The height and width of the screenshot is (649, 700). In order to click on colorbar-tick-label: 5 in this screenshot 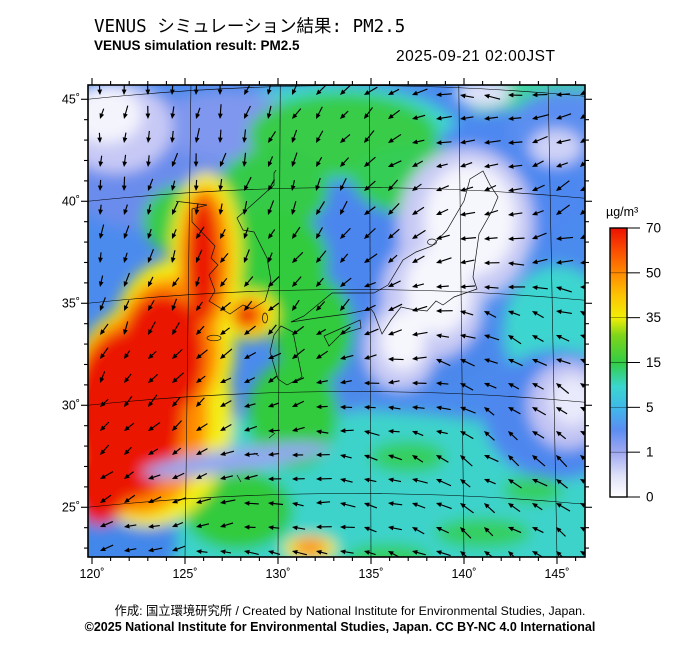, I will do `click(650, 407)`.